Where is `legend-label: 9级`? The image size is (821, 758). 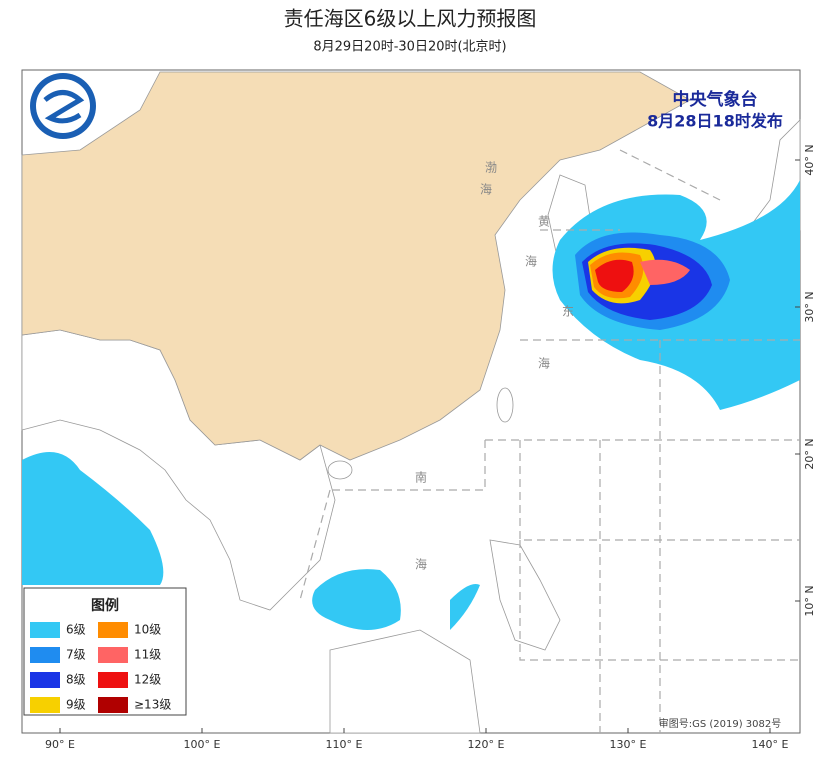
legend-label: 9级 is located at coordinates (76, 705).